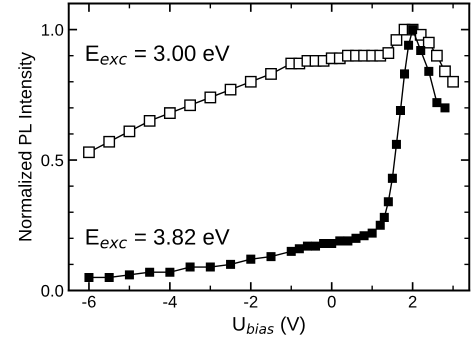  What do you see at coordinates (52, 290) in the screenshot?
I see `y-tick-label: 0.0` at bounding box center [52, 290].